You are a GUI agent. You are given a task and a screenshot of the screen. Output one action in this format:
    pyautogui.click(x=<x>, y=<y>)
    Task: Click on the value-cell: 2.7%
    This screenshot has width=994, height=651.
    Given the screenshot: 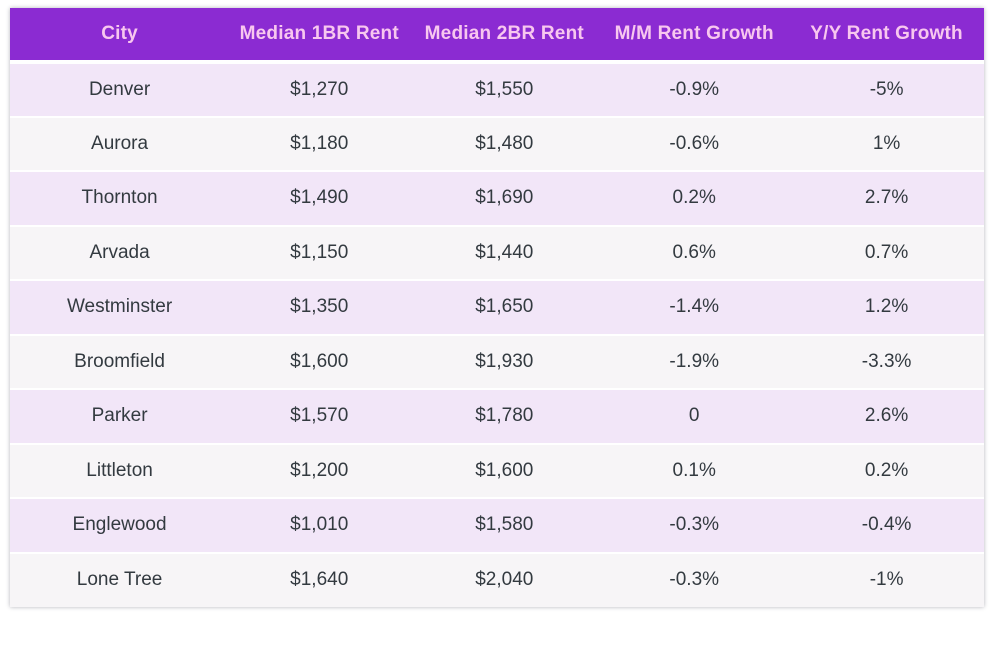 What is the action you would take?
    pyautogui.click(x=886, y=198)
    